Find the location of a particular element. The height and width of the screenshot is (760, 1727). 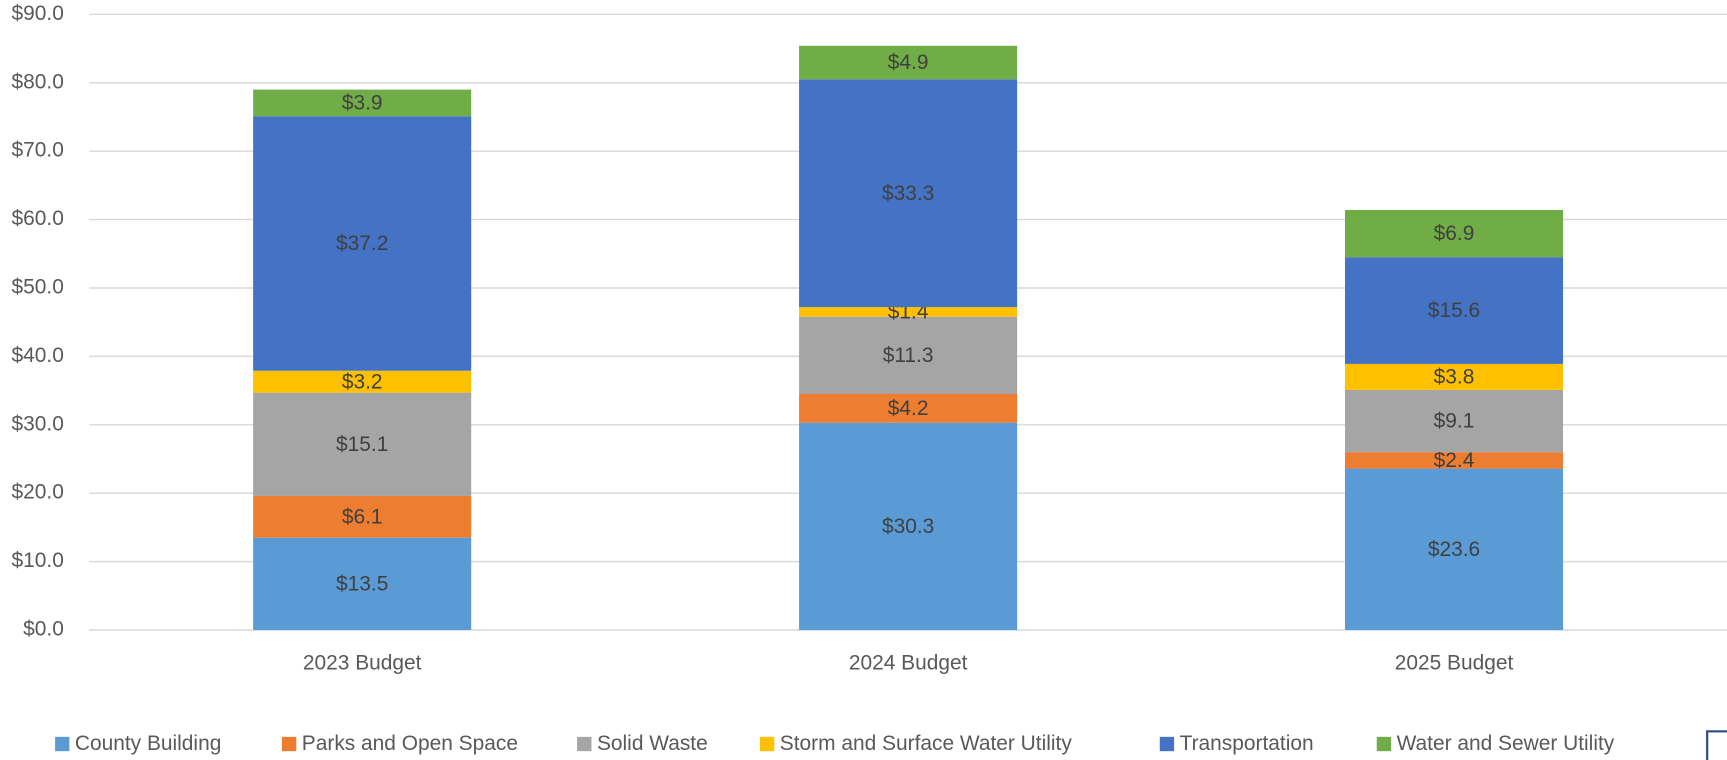

data-label: $11.3 is located at coordinates (908, 355).